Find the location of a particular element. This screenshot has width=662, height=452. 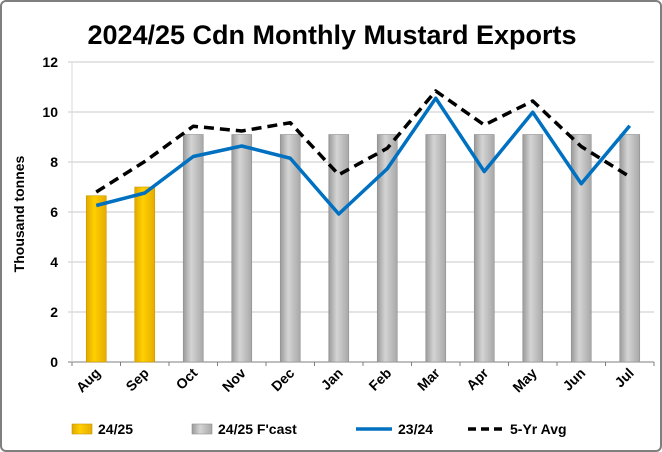

x-tick-label: Mar is located at coordinates (428, 378).